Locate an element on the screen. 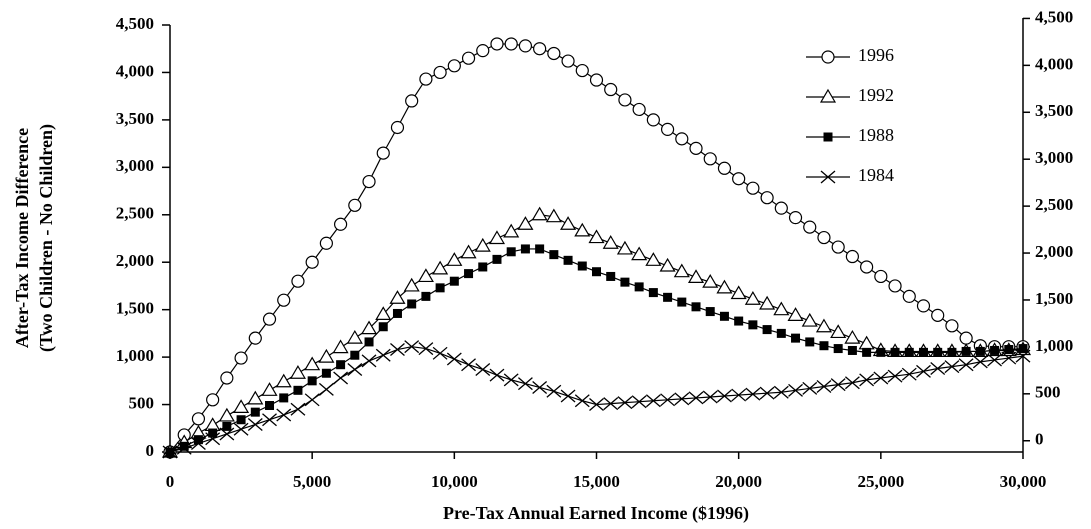  x-tick-label: 30,000 is located at coordinates (1023, 481).